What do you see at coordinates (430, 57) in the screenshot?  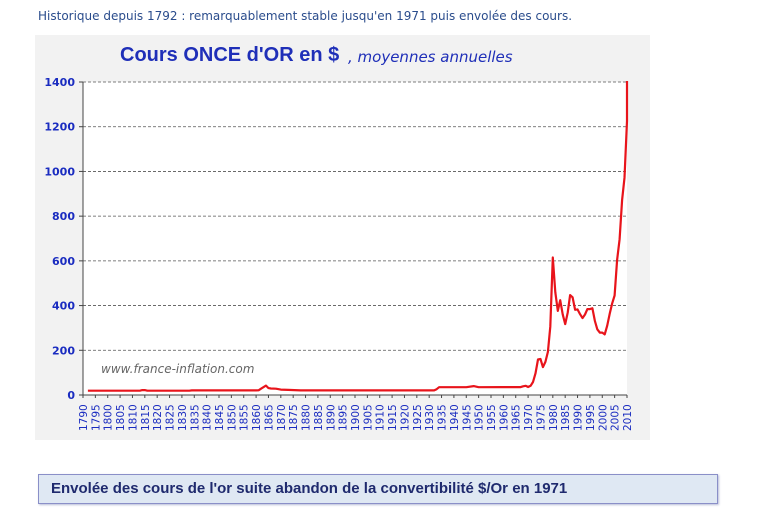 I see `chart-subtitle: , moyennes annuelles` at bounding box center [430, 57].